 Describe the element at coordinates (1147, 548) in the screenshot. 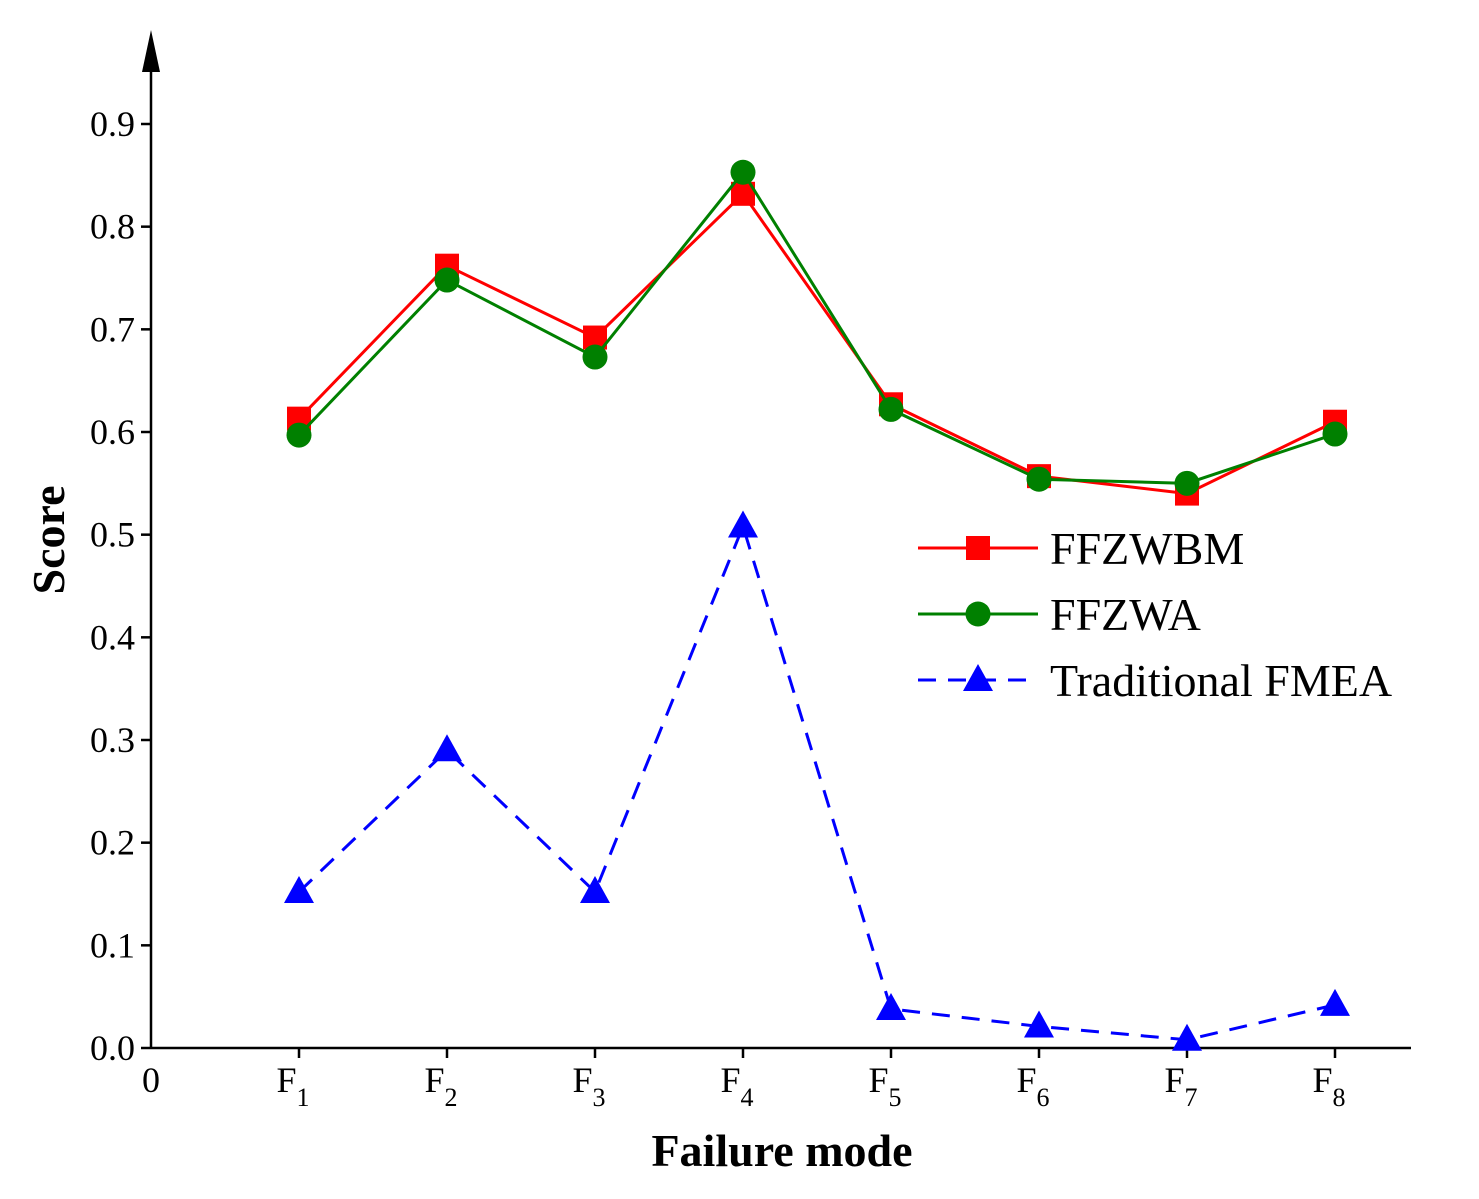

I see `legend-label: FFZWBM` at that location.